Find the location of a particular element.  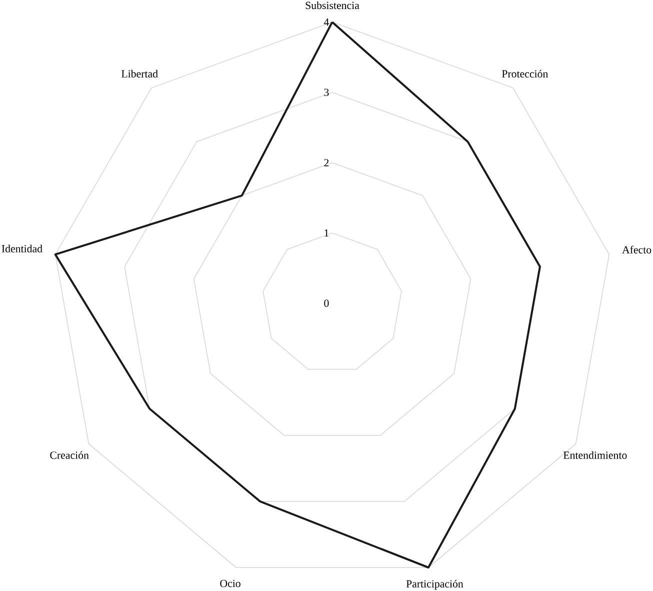

spoke-label: Participación is located at coordinates (435, 585).